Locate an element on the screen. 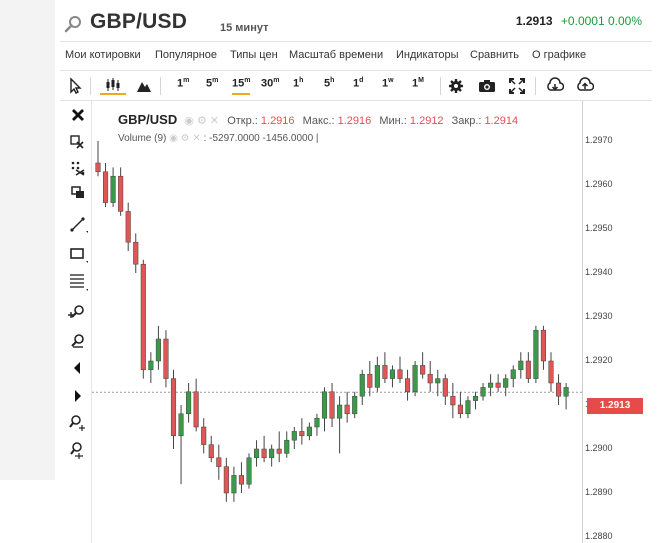 Image resolution: width=665 pixels, height=543 pixels. timeframe-5m: 5m is located at coordinates (212, 83).